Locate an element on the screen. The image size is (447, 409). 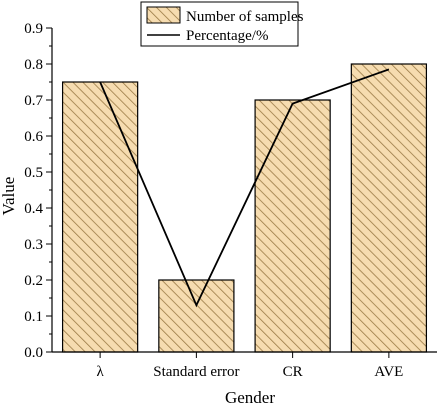
y-tick-label: 0.0 is located at coordinates (33, 353).